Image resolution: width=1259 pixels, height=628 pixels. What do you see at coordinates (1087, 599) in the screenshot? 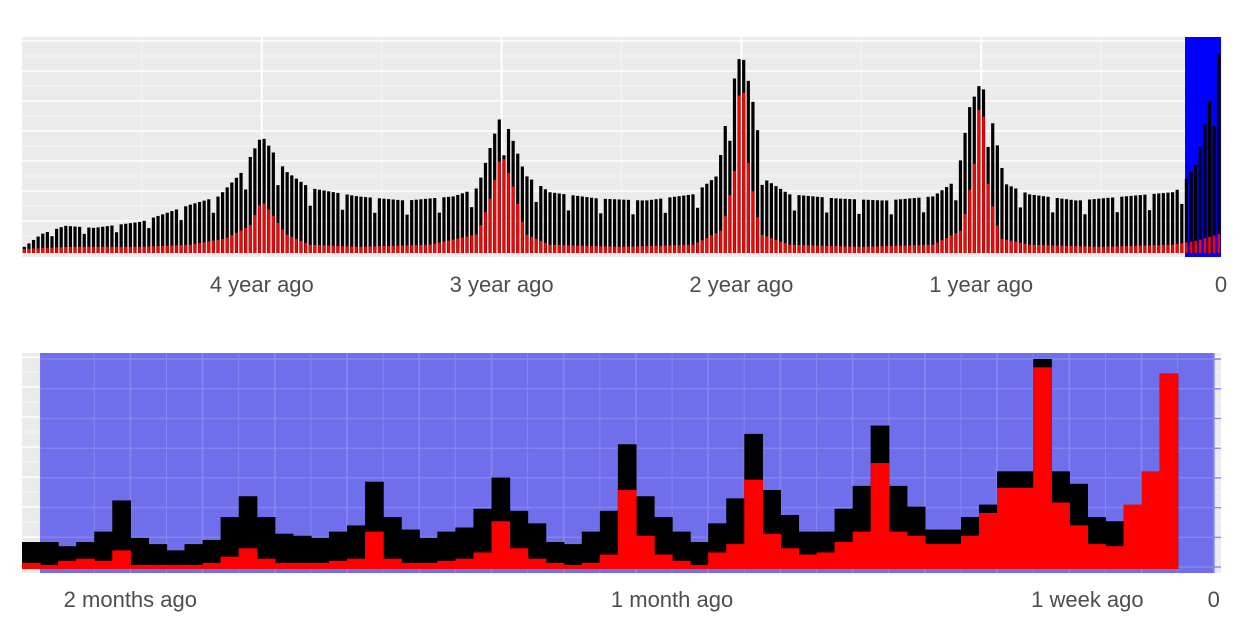
I see `x-tick-label: 1 week ago` at bounding box center [1087, 599].